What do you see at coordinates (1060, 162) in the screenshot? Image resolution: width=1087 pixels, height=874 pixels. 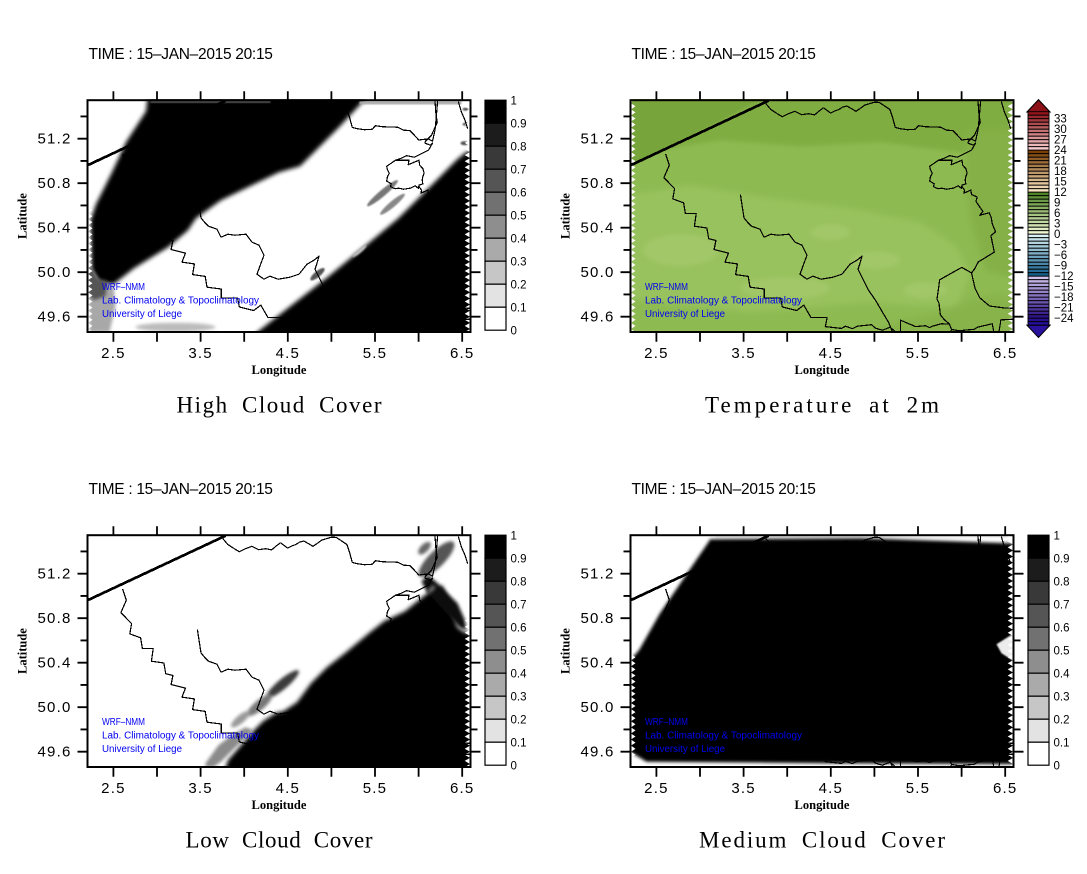 I see `svg-text: 21` at bounding box center [1060, 162].